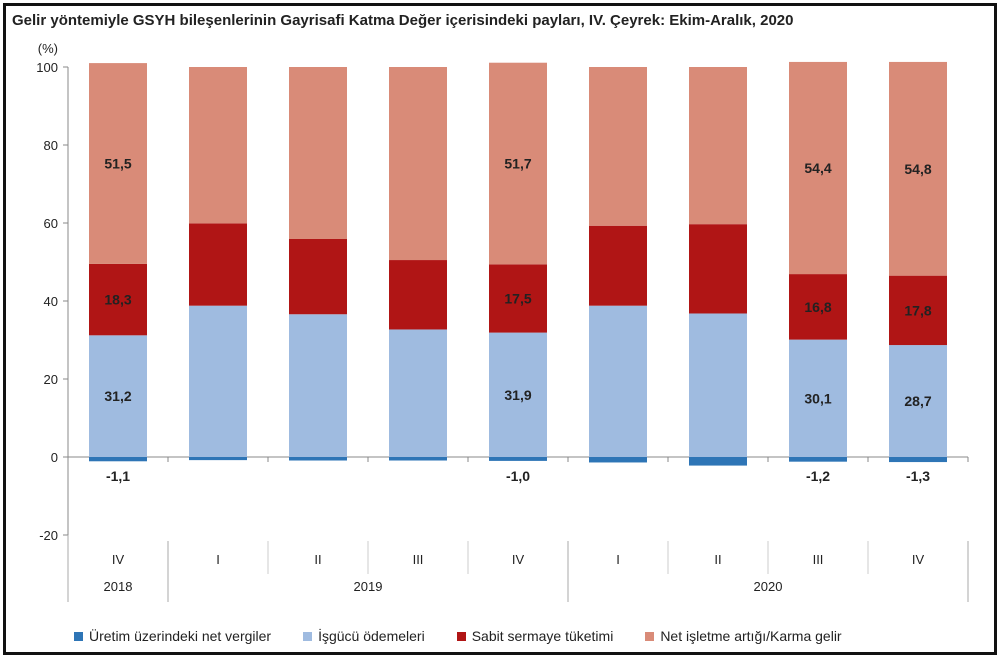 The height and width of the screenshot is (658, 1000). I want to click on legend-label: Sabit sermaye tüketimi, so click(542, 636).